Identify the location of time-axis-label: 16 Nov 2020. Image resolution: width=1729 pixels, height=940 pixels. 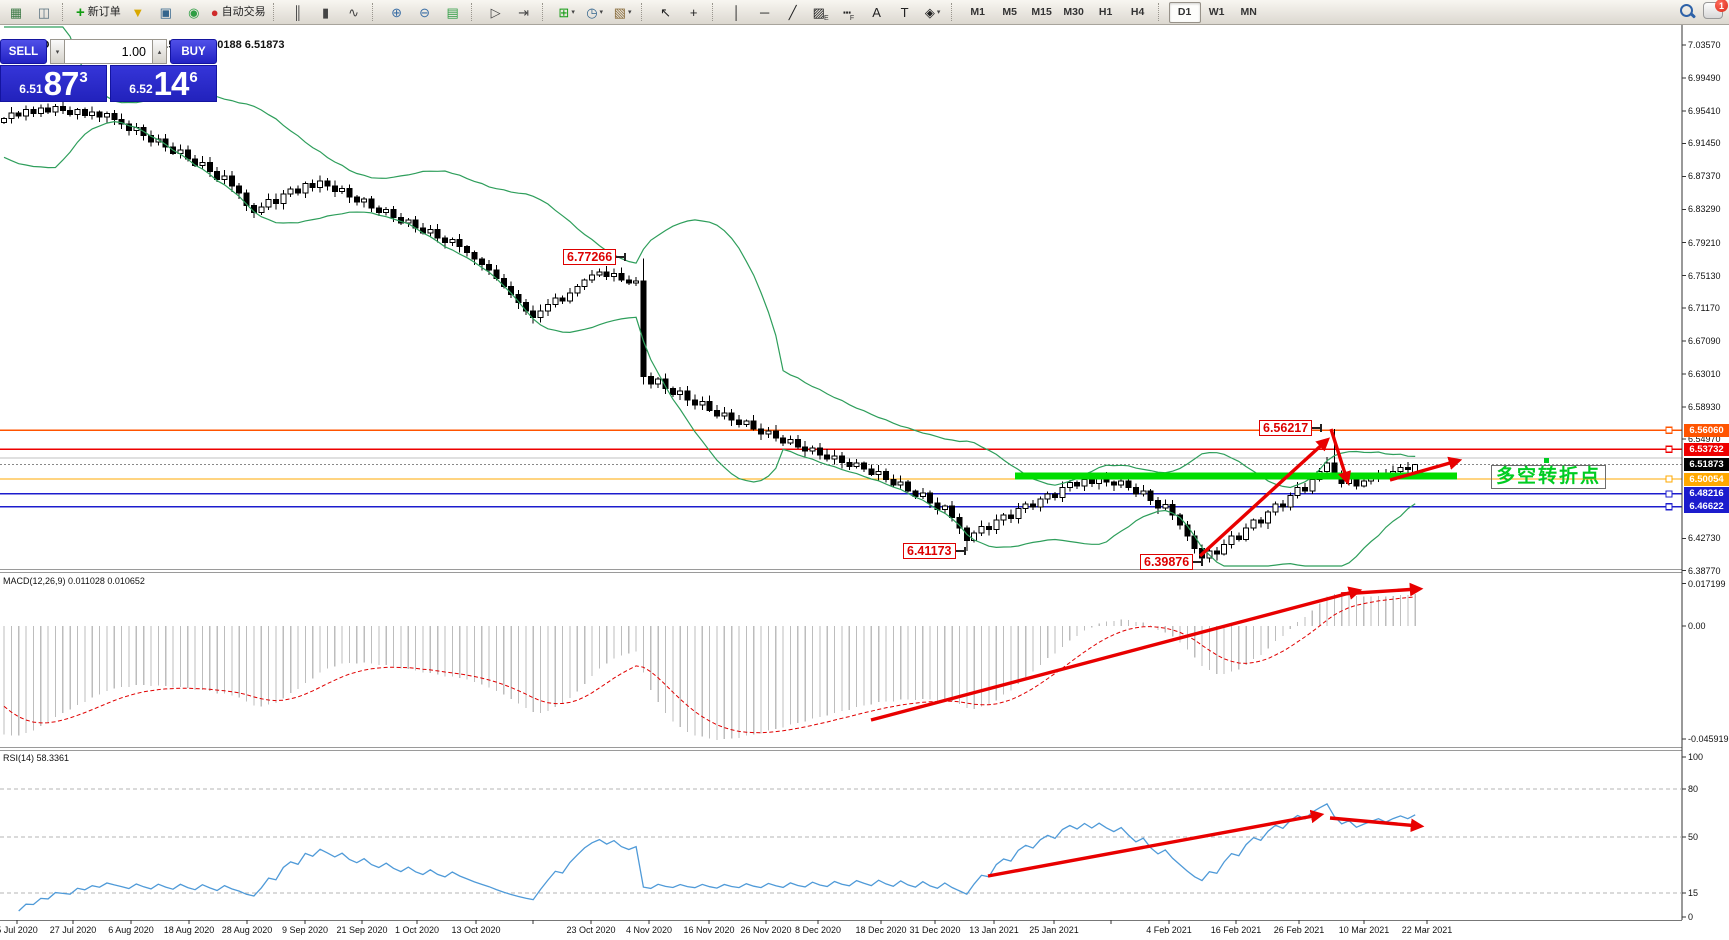
(709, 930).